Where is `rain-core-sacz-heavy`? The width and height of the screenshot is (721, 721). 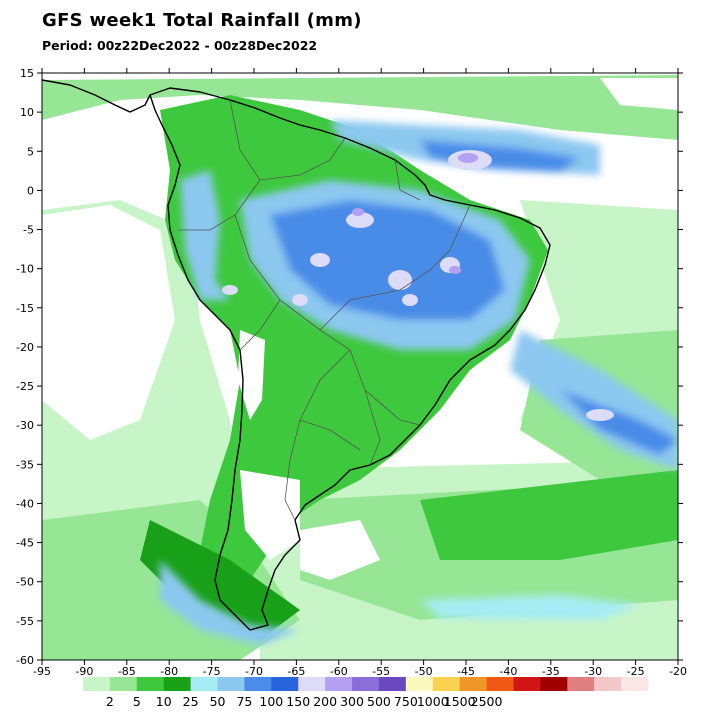
rain-core-sacz-heavy is located at coordinates (619, 422).